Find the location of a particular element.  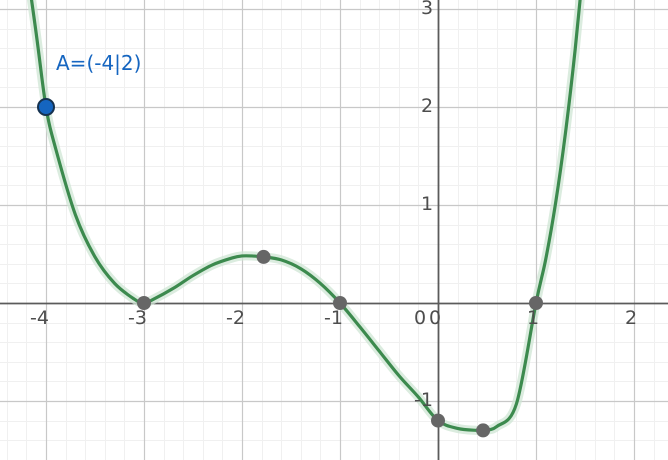

point-local_min is located at coordinates (483, 430).